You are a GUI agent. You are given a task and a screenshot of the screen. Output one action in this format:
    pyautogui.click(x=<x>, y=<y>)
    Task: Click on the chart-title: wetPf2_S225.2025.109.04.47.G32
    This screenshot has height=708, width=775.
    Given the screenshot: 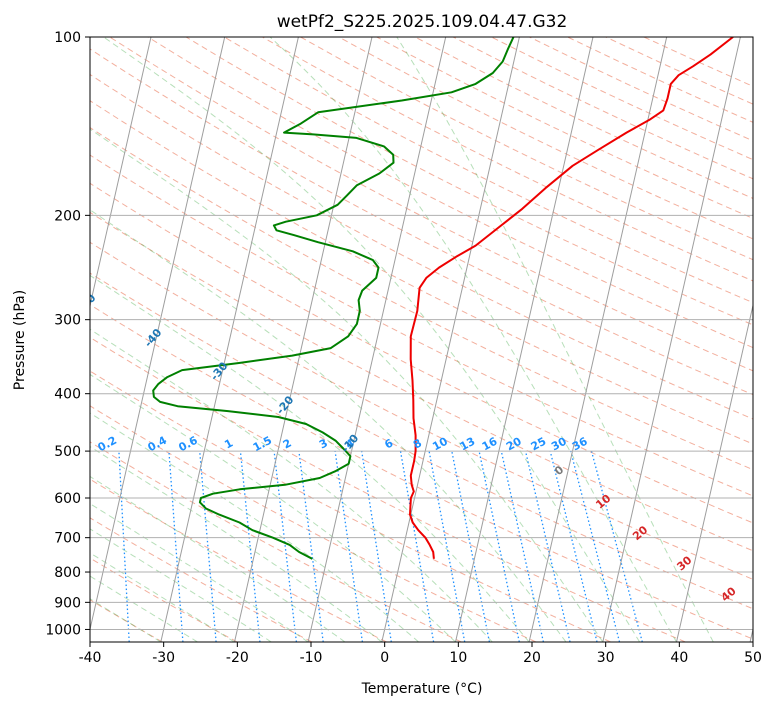 What is the action you would take?
    pyautogui.click(x=422, y=22)
    